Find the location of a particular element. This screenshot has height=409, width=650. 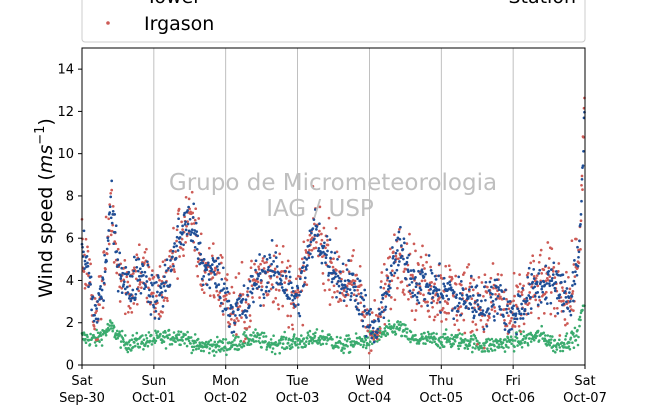

x-tick-weekday: Sat is located at coordinates (584, 381).